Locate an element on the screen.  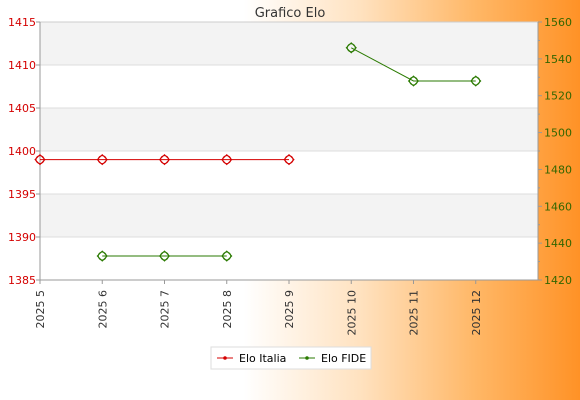
y-right-tick-label: 1460 is located at coordinates (558, 206).